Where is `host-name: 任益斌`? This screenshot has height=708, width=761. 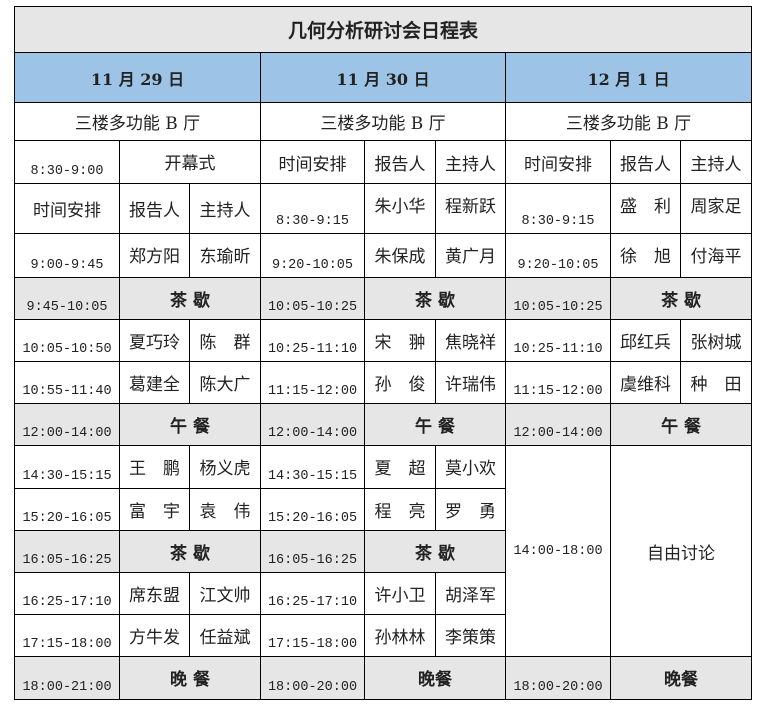
host-name: 任益斌 is located at coordinates (225, 635).